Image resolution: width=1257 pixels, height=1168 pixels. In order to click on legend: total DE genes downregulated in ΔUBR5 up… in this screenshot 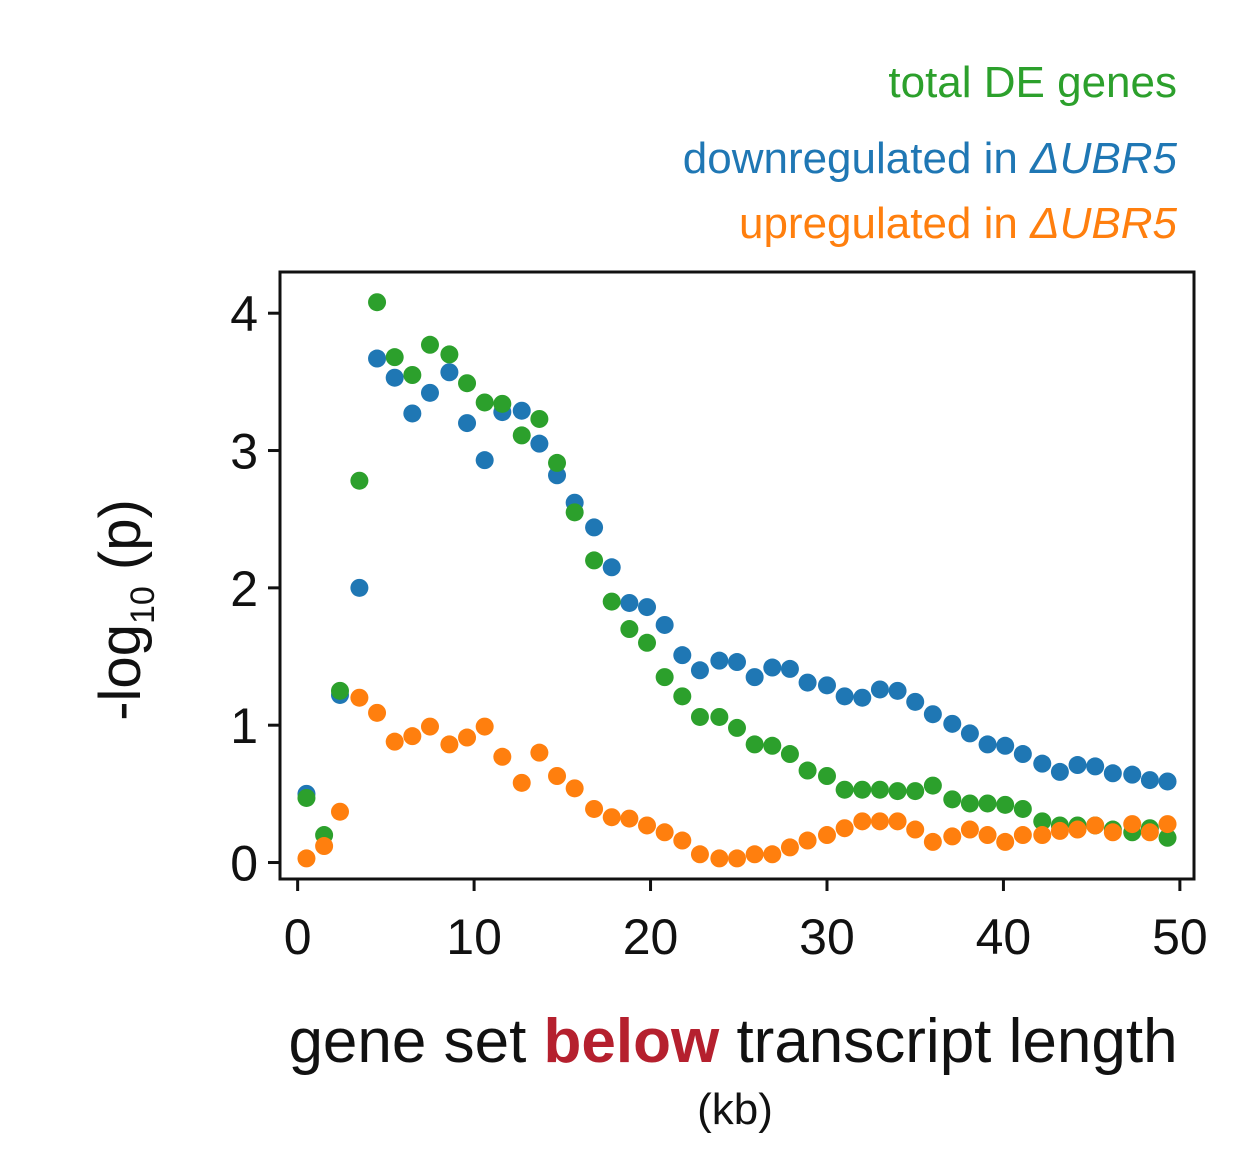, I will do `click(930, 153)`.